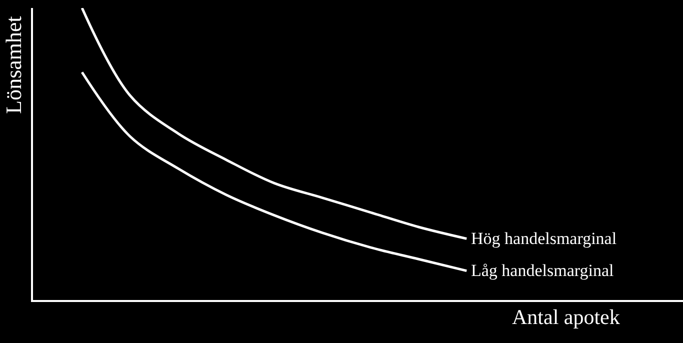 Image resolution: width=683 pixels, height=343 pixels. Describe the element at coordinates (13, 65) in the screenshot. I see `y-axis-title: Lönsamhet` at that location.